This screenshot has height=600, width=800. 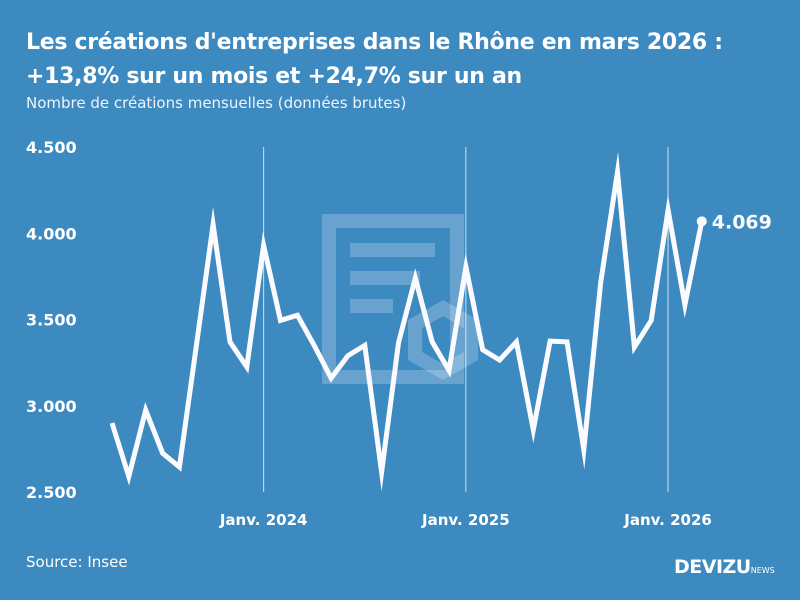 What do you see at coordinates (51, 320) in the screenshot?
I see `y-tick-label: 3.500` at bounding box center [51, 320].